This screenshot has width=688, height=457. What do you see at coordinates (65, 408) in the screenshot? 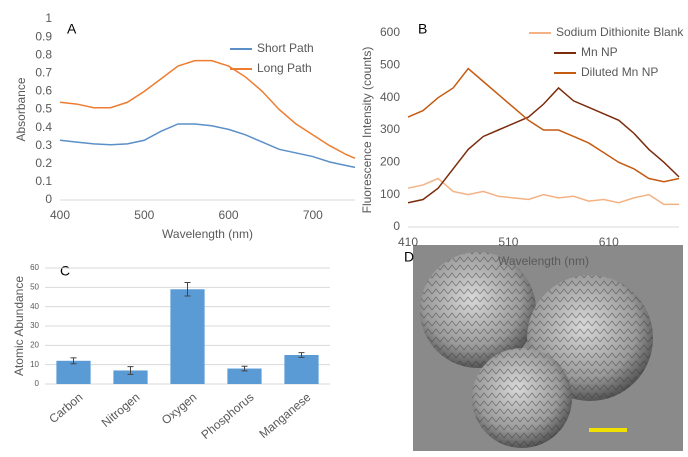
I see `x-tick-label: Carbon` at bounding box center [65, 408].